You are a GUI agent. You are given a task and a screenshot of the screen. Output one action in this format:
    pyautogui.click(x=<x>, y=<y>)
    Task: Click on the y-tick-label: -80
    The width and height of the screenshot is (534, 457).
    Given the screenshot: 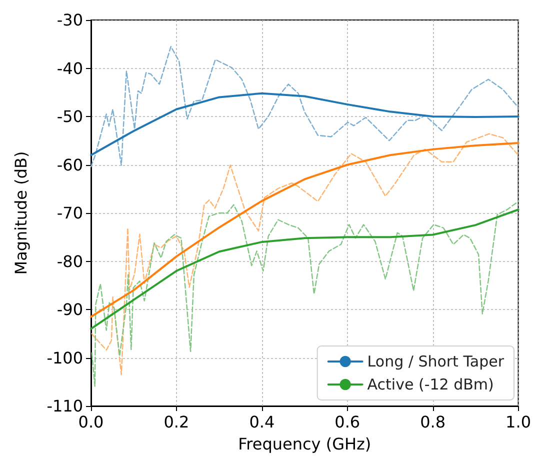 What is the action you would take?
    pyautogui.click(x=69, y=261)
    